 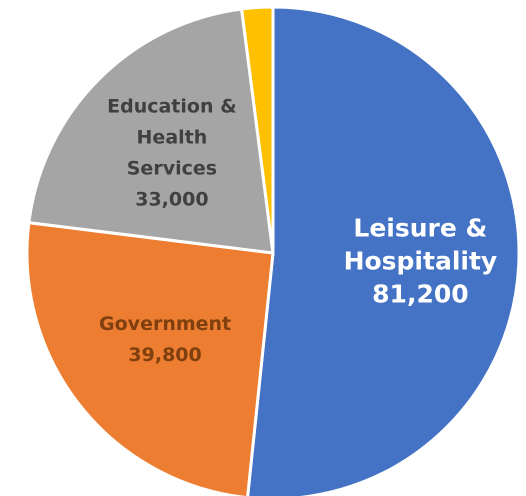 What do you see at coordinates (172, 153) in the screenshot?
I see `label-education-health-services: Education & Health Services 33,000` at bounding box center [172, 153].